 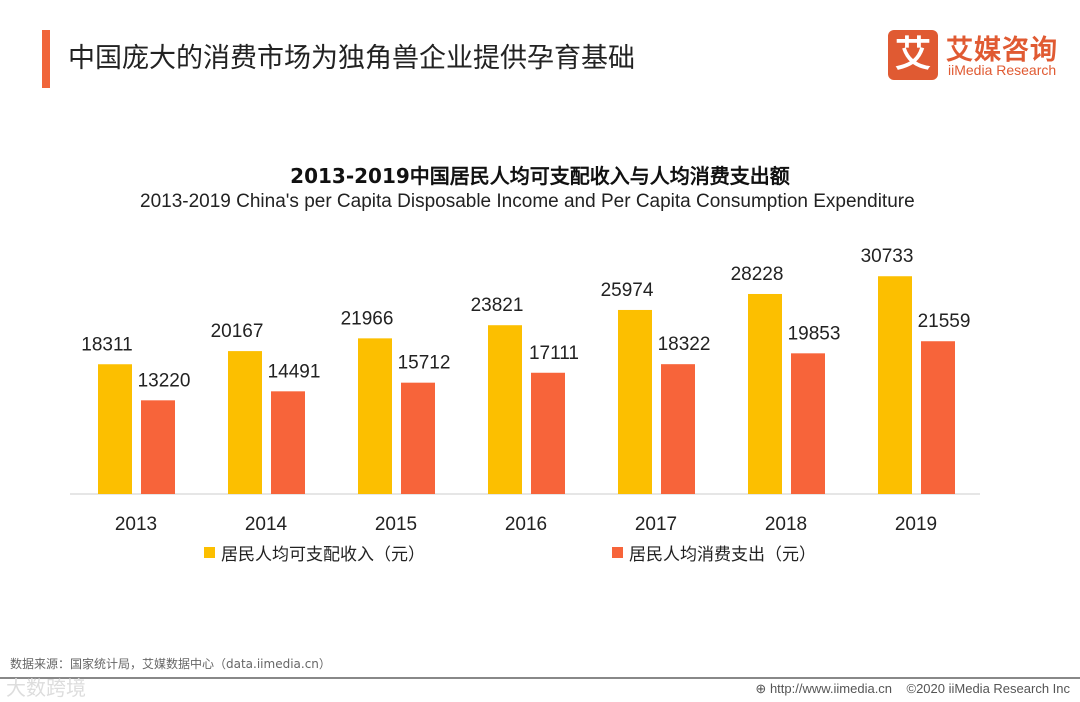 I want to click on footer-divider, so click(x=540, y=678).